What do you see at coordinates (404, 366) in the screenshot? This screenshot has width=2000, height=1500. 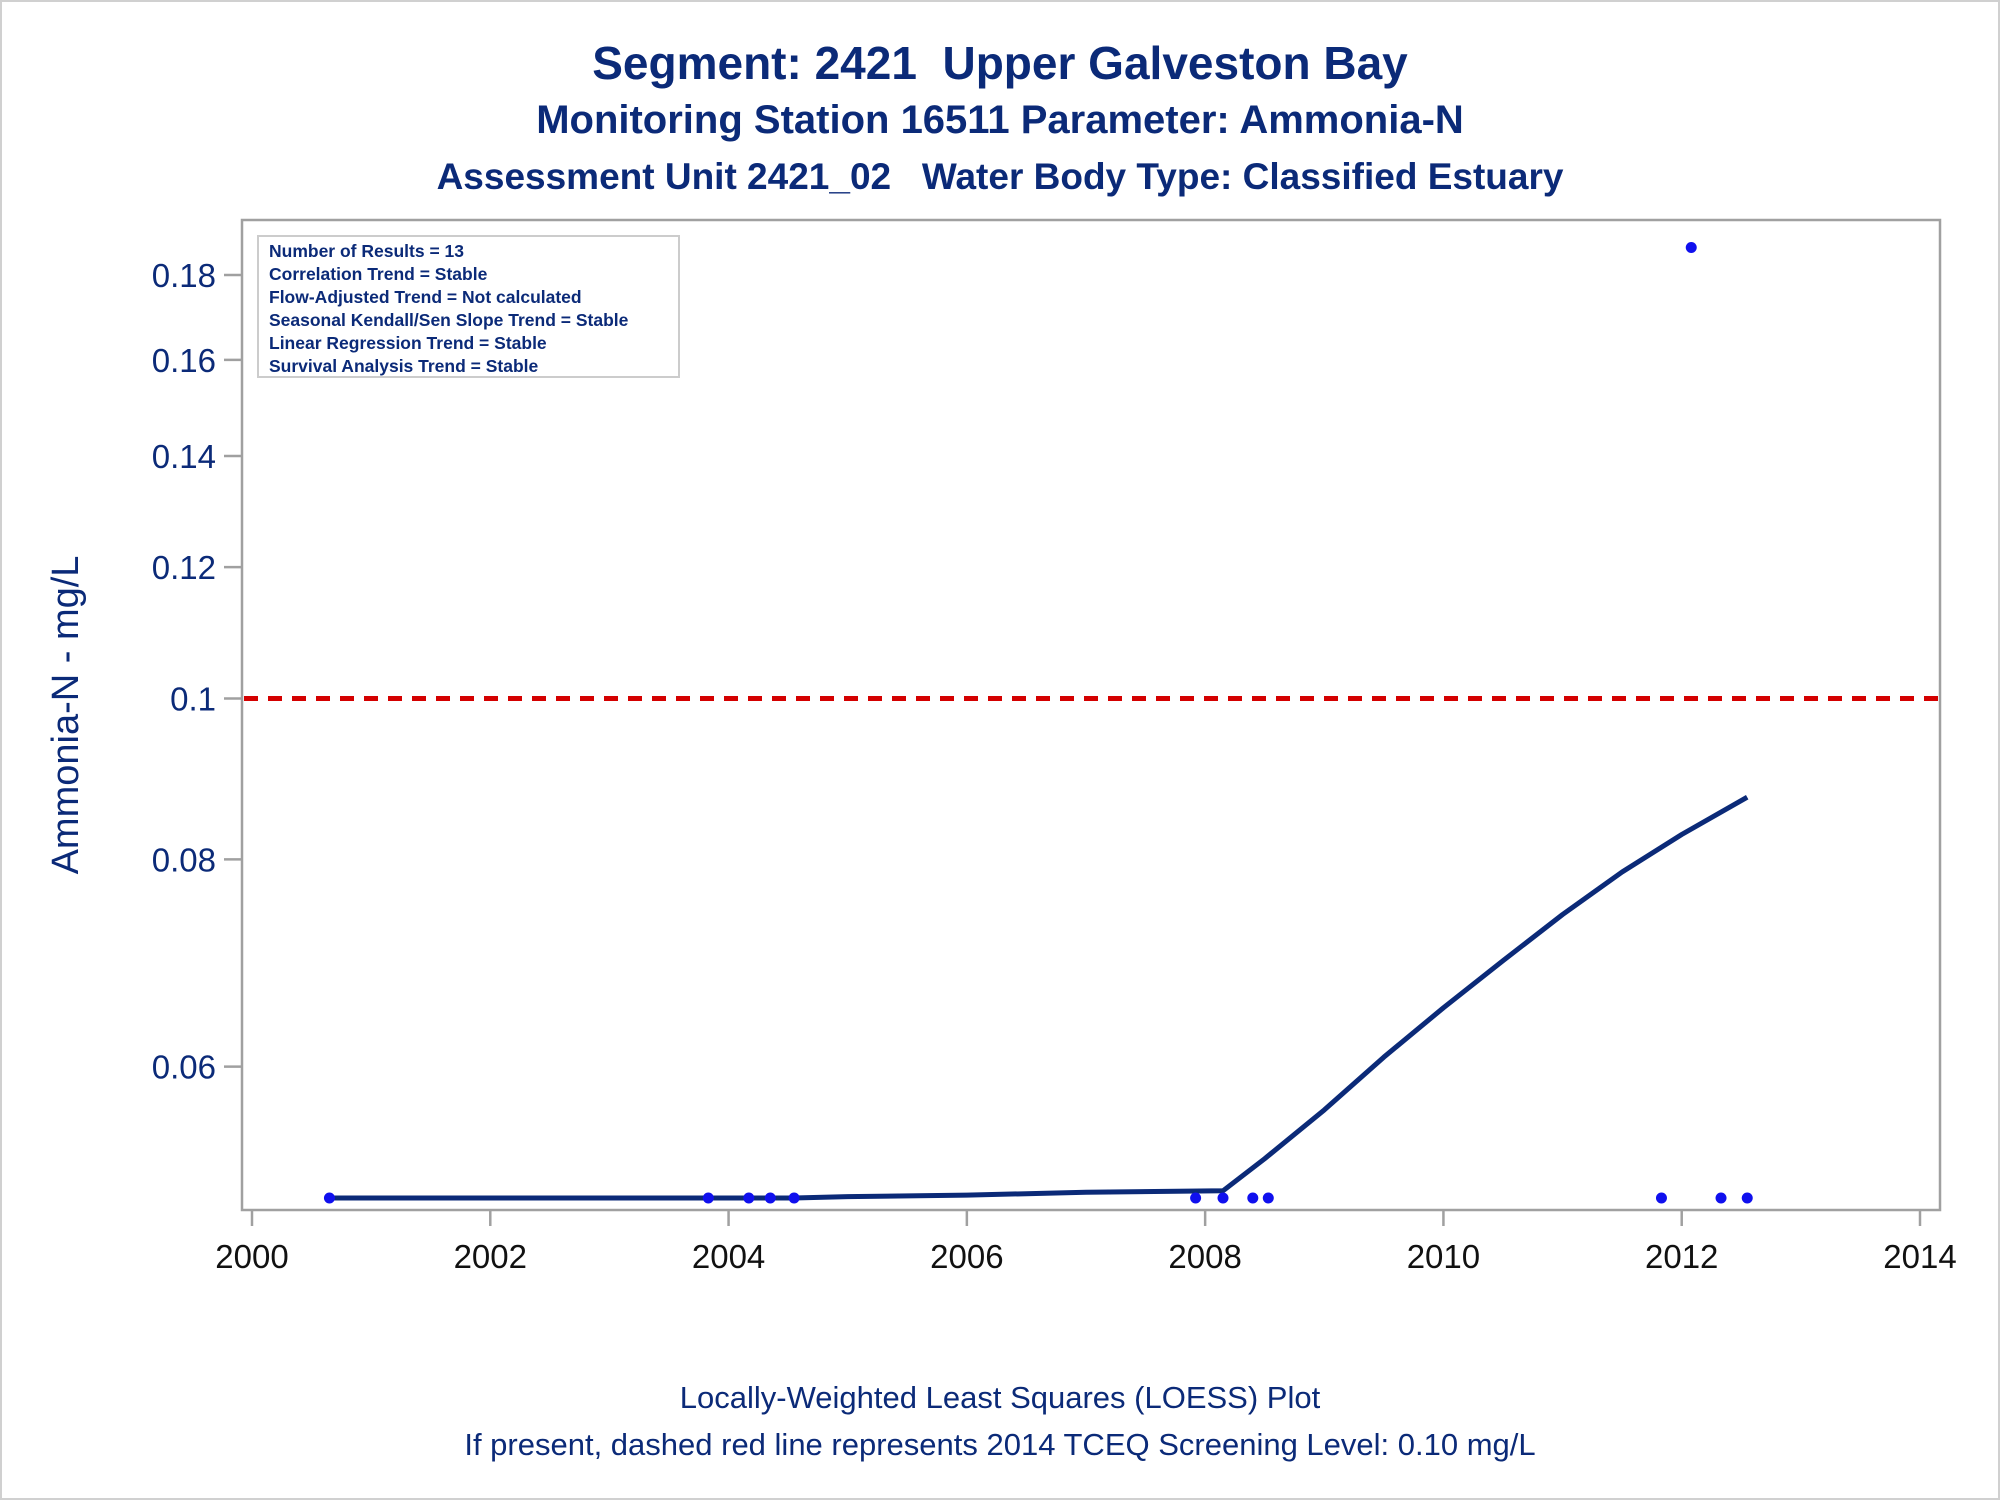 I see `stats-line: Survival Analysis Trend = Stable` at bounding box center [404, 366].